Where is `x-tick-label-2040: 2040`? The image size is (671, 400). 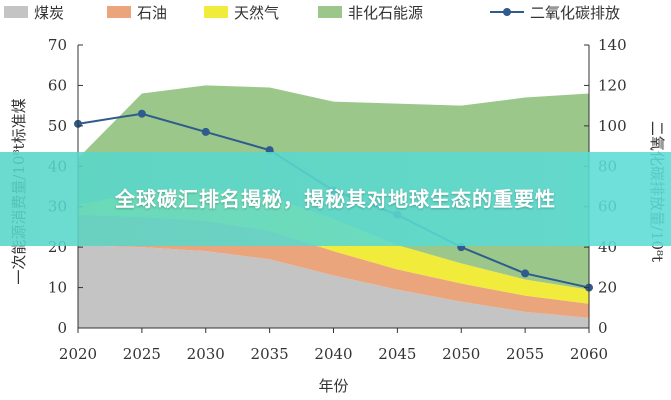 x-tick-label-2040: 2040 is located at coordinates (333, 354).